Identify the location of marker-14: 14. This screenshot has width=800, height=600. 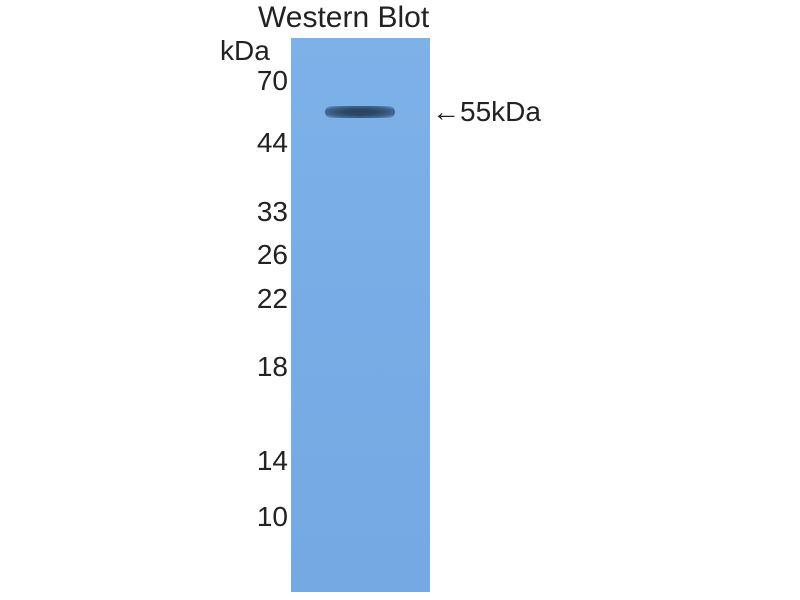
(272, 460).